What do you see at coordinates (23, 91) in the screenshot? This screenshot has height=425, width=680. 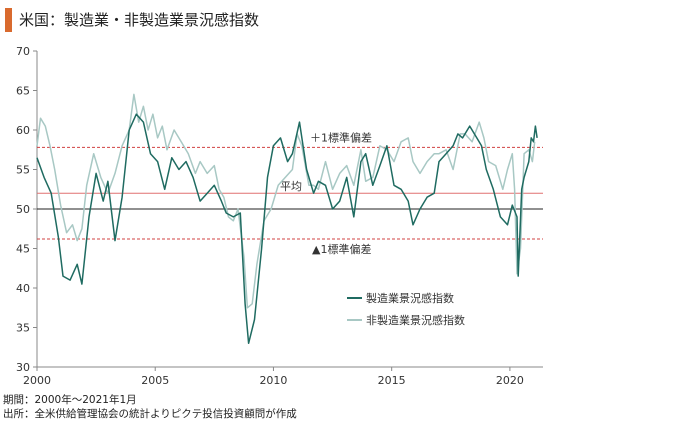 I see `y-tick-label: 65` at bounding box center [23, 91].